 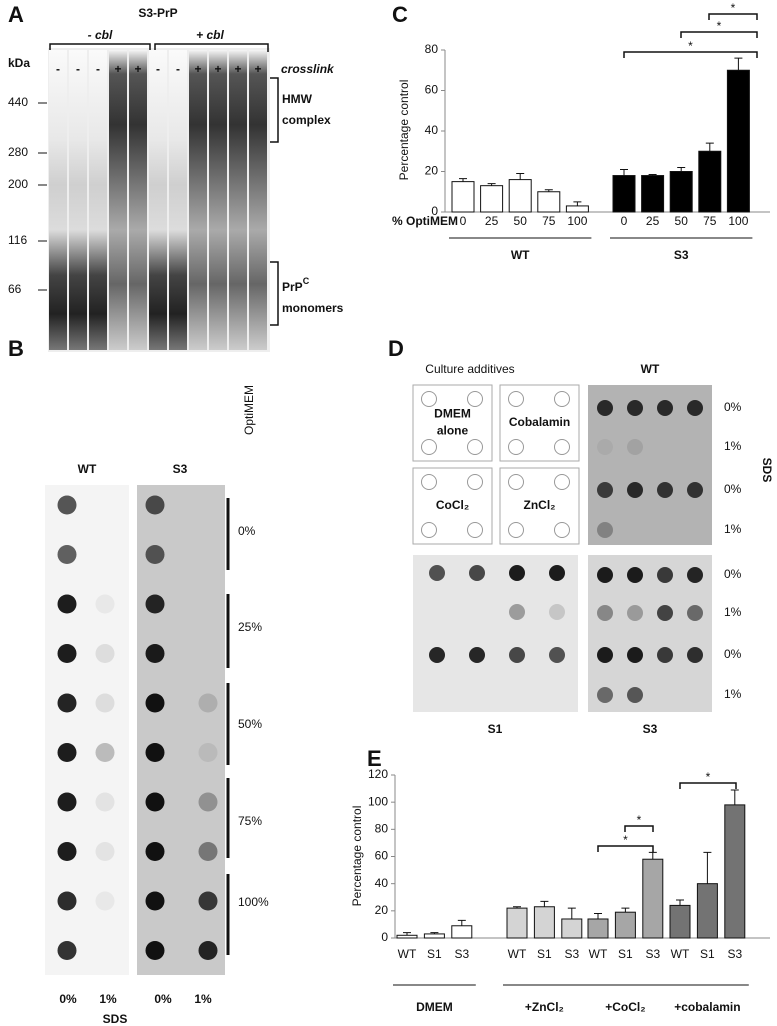 What do you see at coordinates (158, 200) in the screenshot?
I see `gel-lanes` at bounding box center [158, 200].